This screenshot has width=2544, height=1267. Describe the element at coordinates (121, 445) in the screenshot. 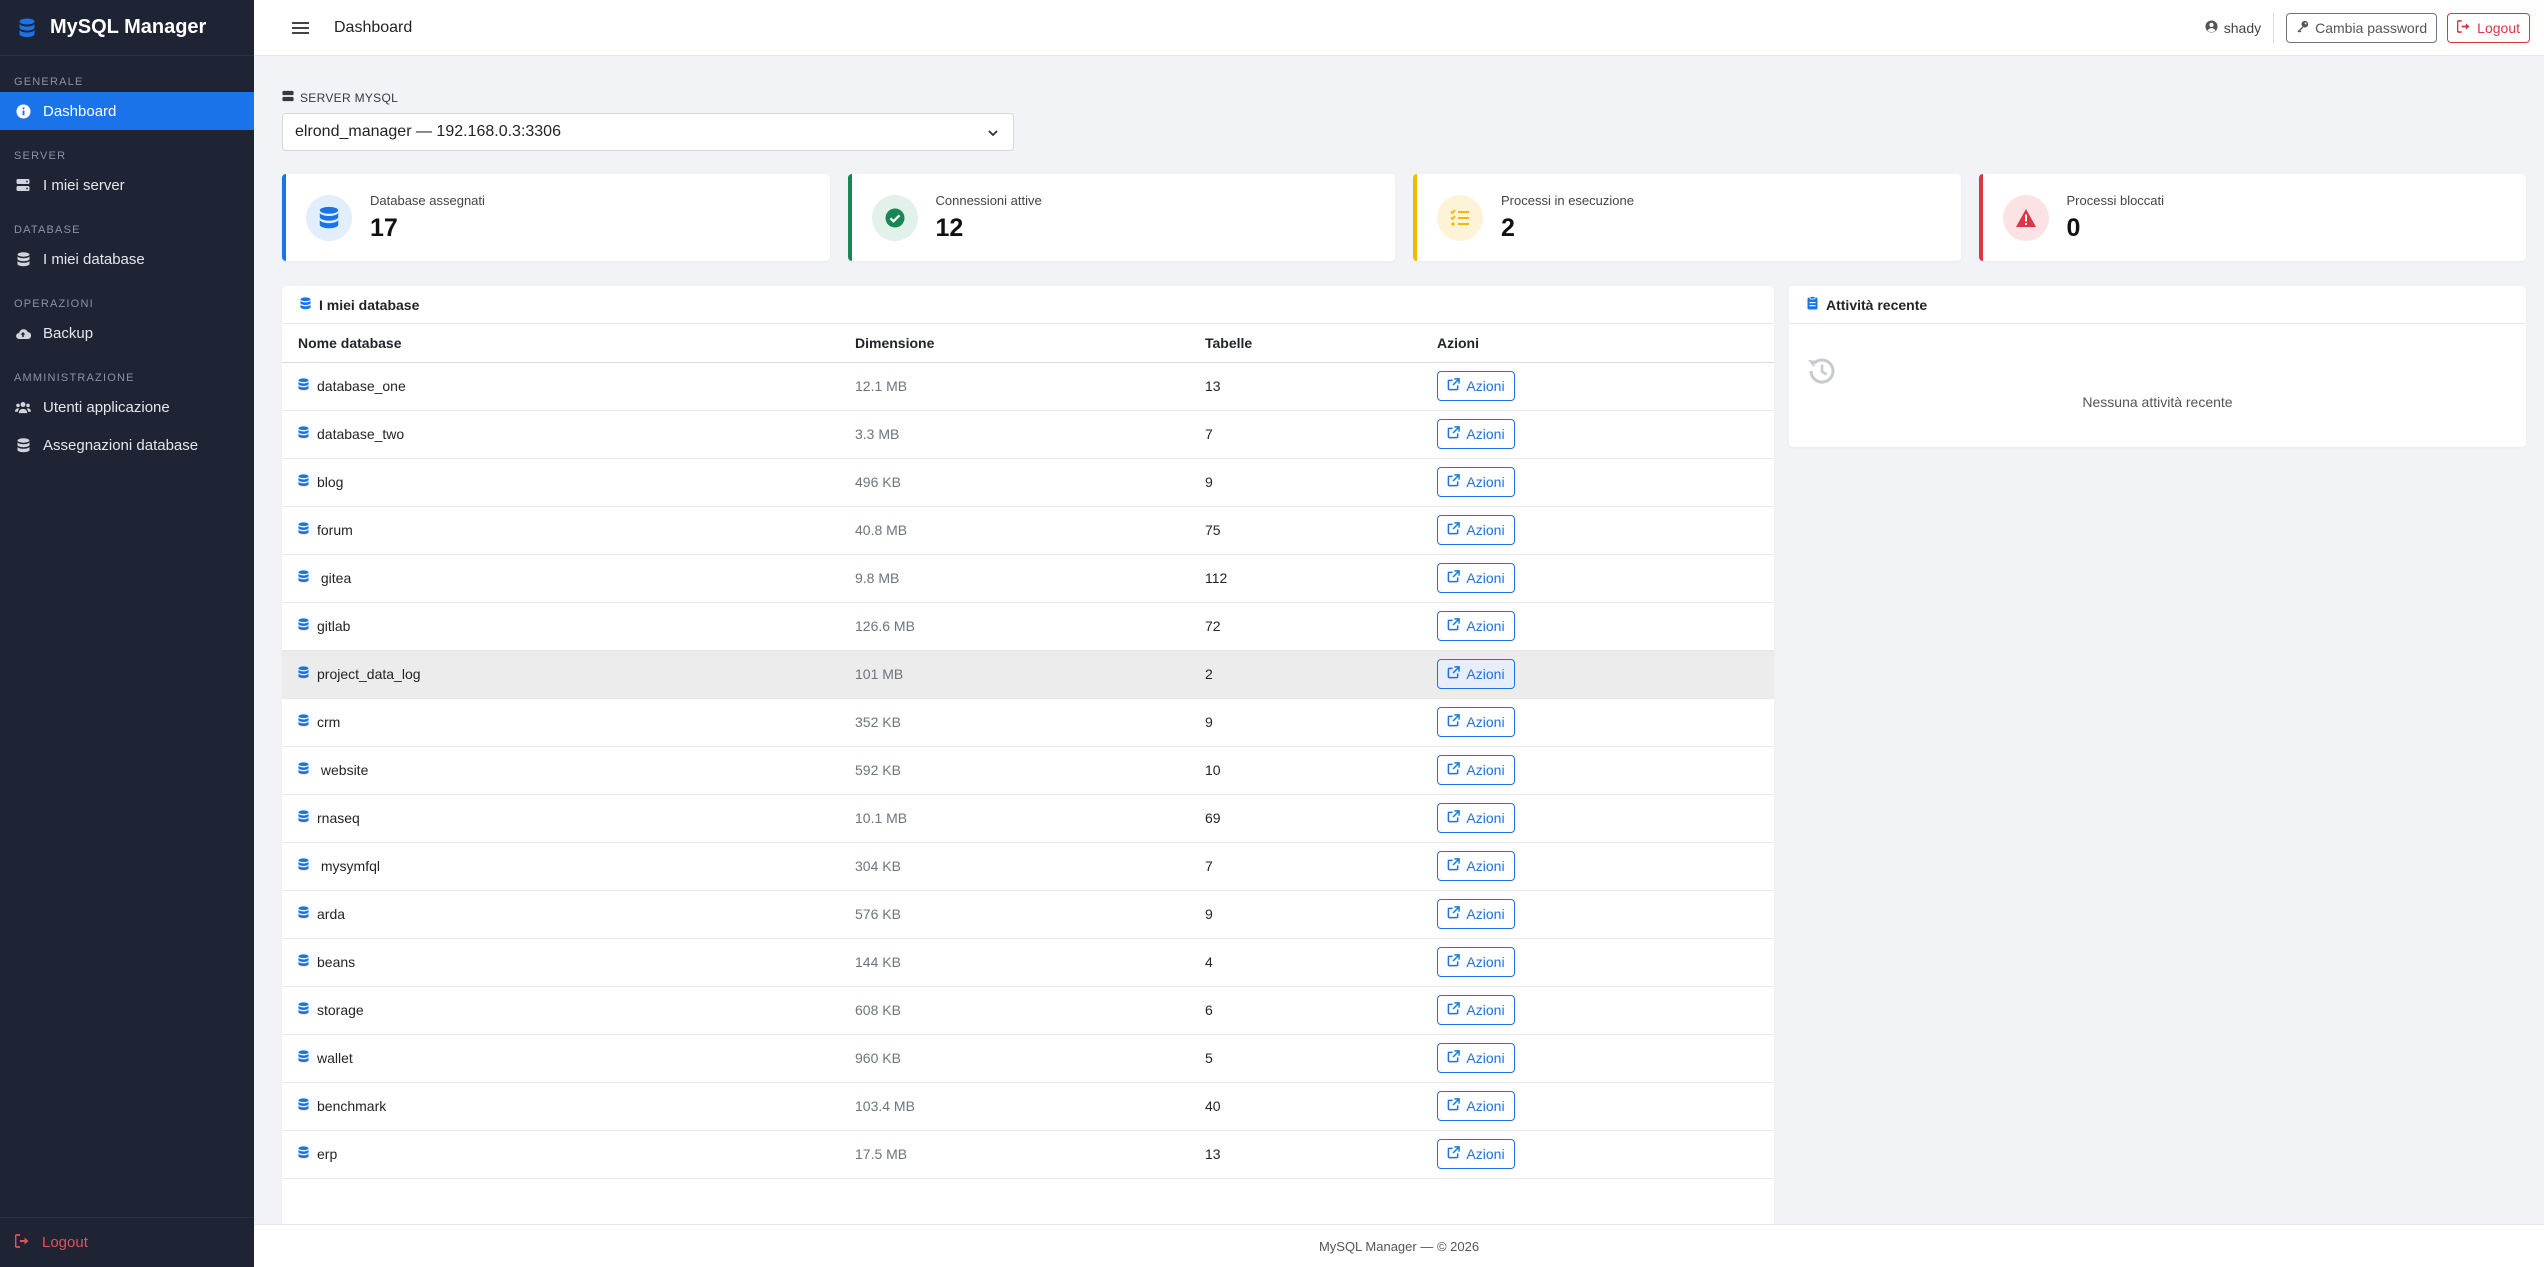

I see `sidebar-item-label: Assegnazioni database` at that location.